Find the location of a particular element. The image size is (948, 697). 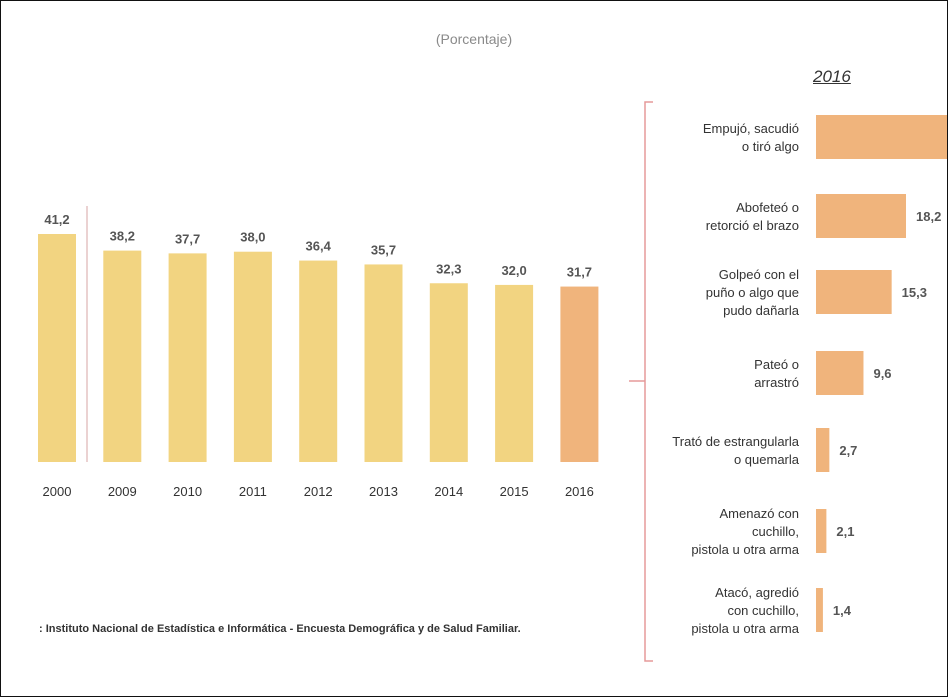

bar-value-label-2013: 35,7 is located at coordinates (383, 249).